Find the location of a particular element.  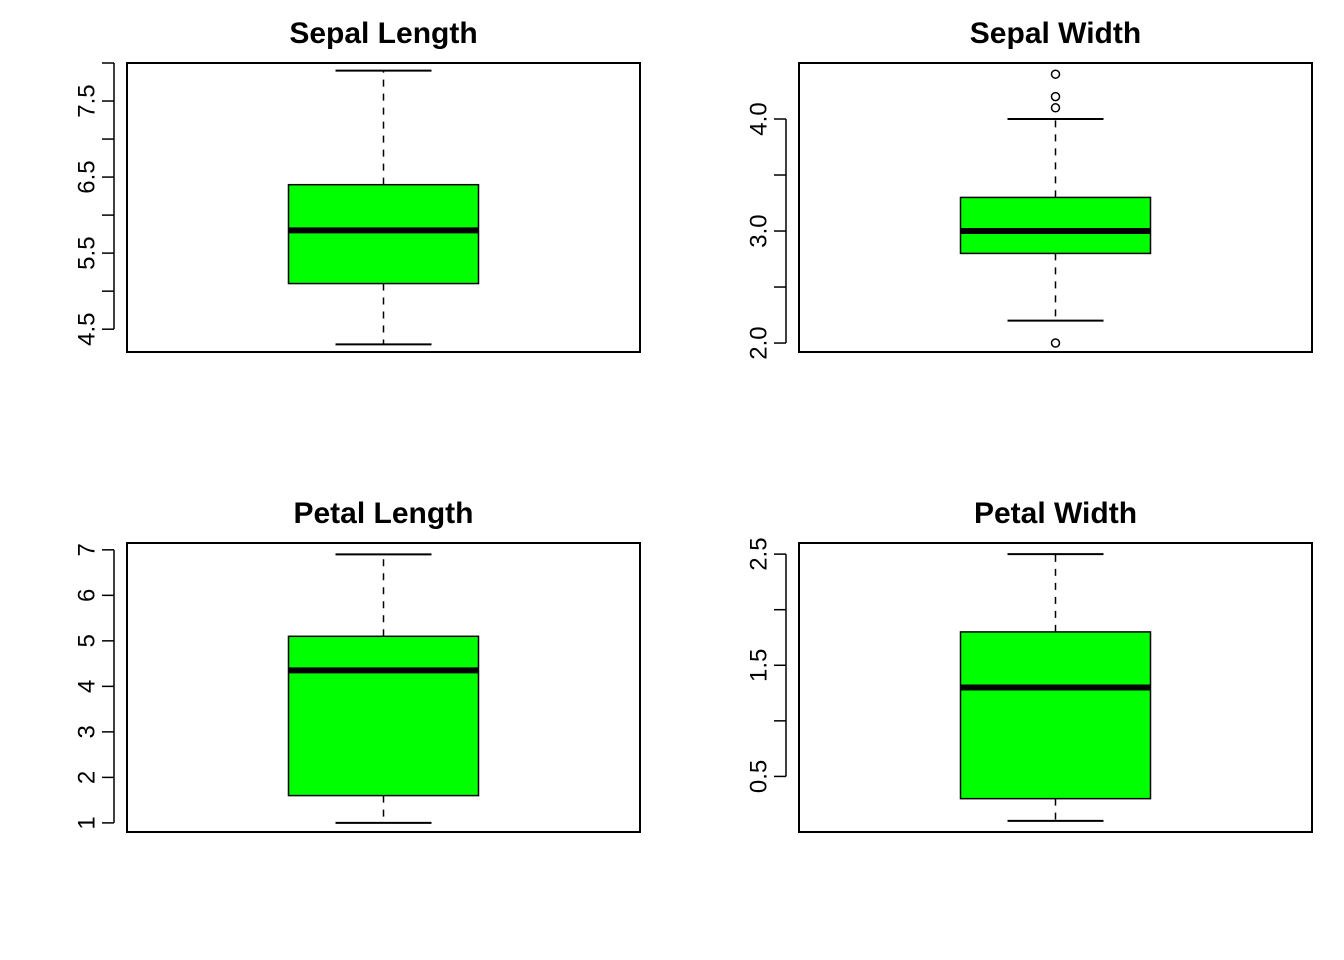

panel-1: Sepal Length 4.5 5.5 6.5 7.5 is located at coordinates (357, 185).